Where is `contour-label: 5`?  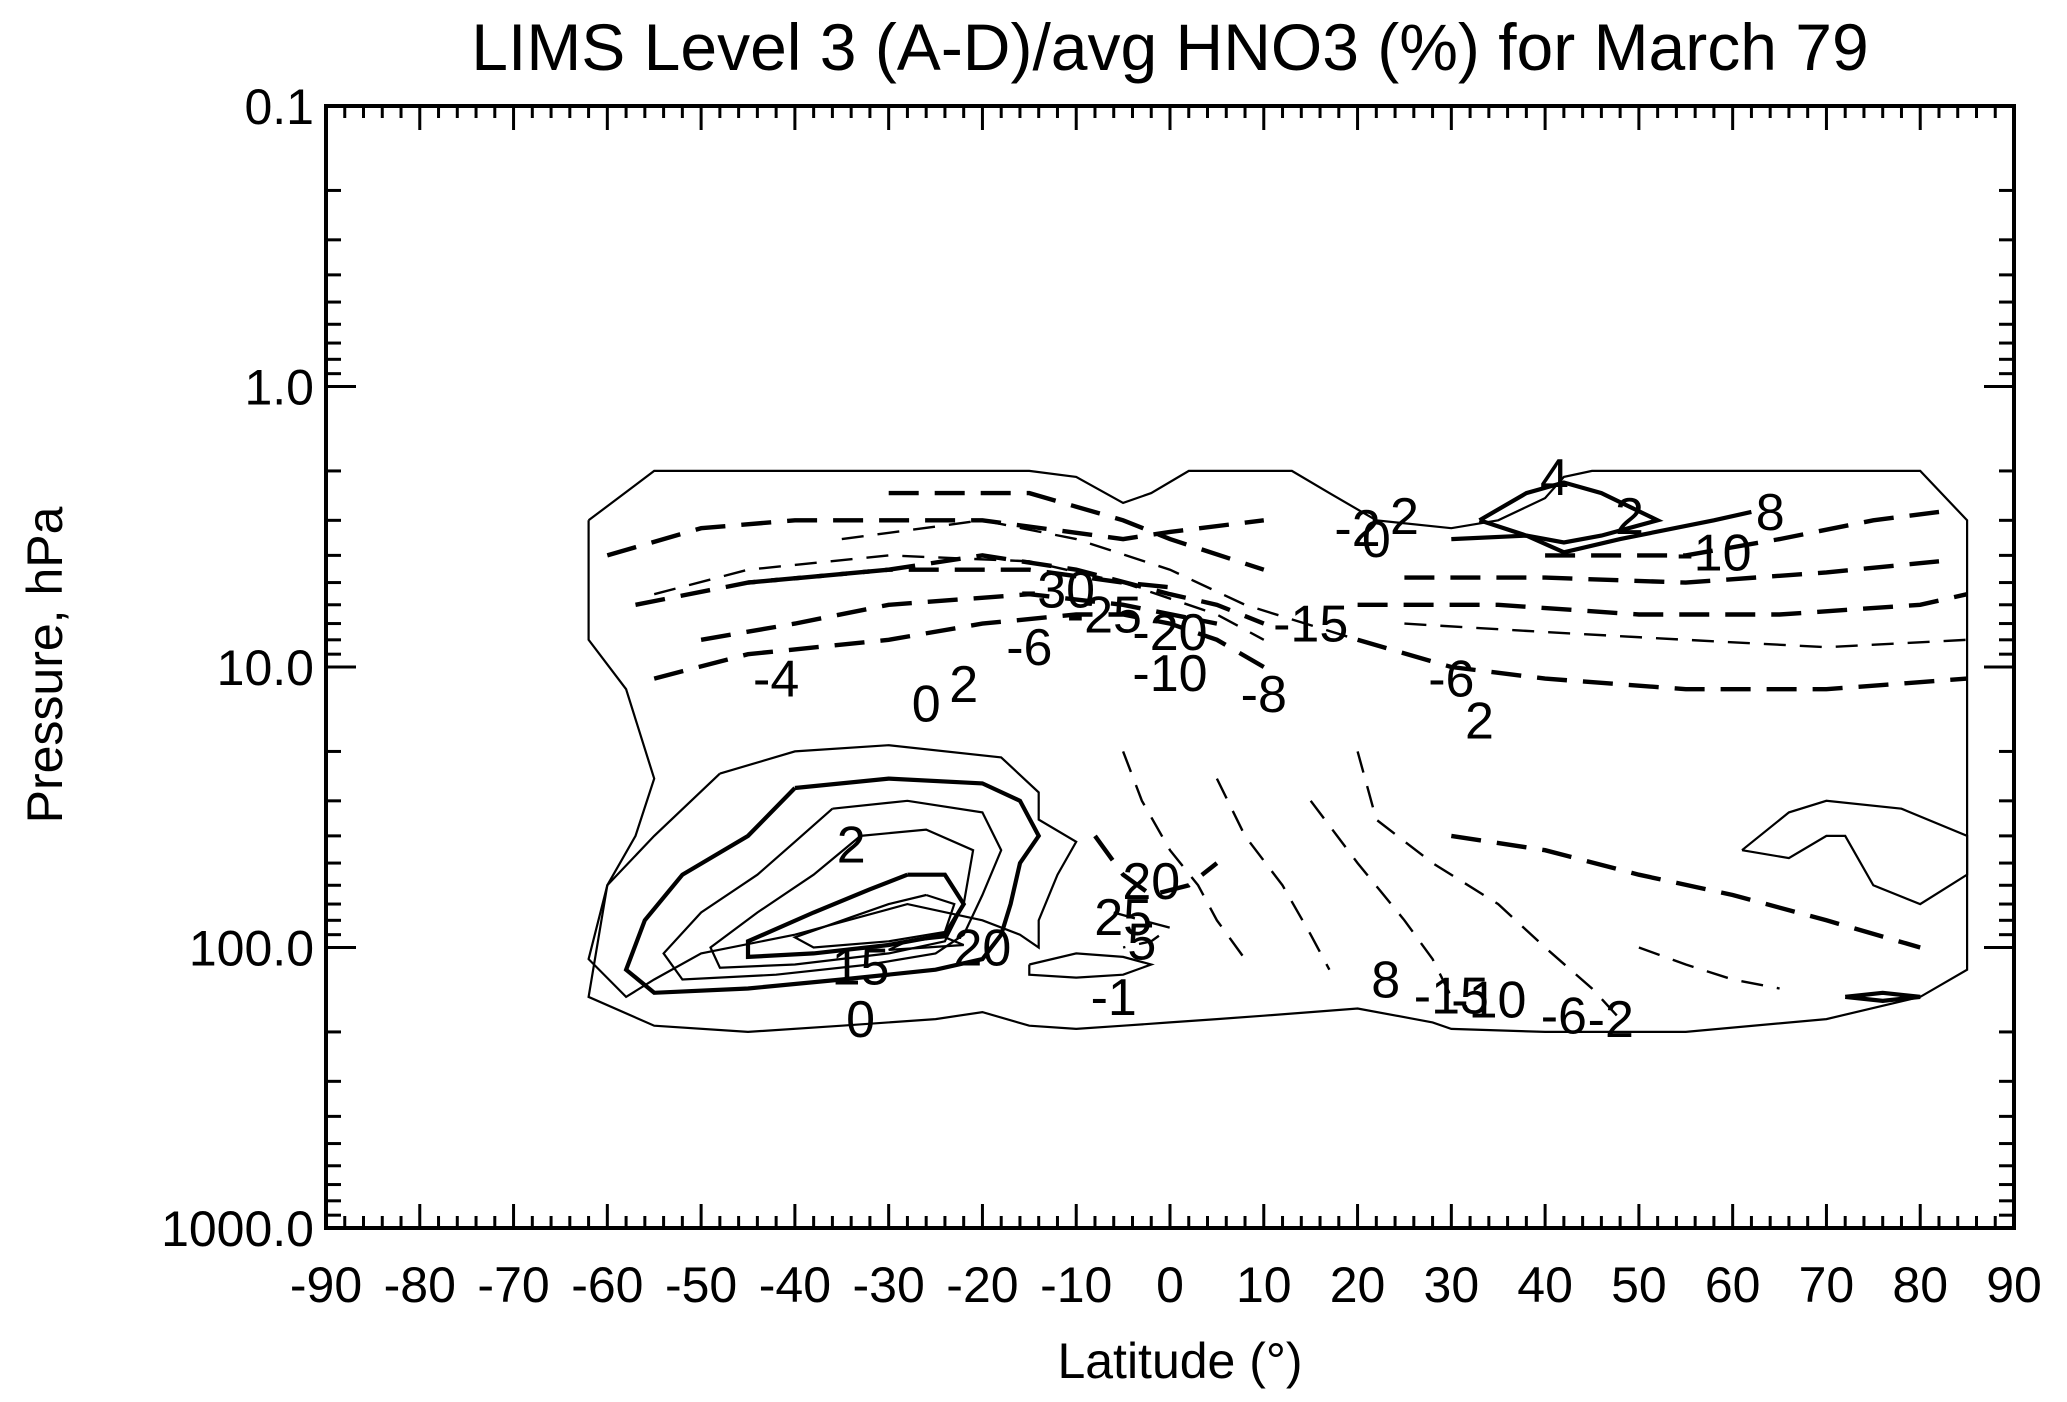 contour-label: 5 is located at coordinates (1141, 942).